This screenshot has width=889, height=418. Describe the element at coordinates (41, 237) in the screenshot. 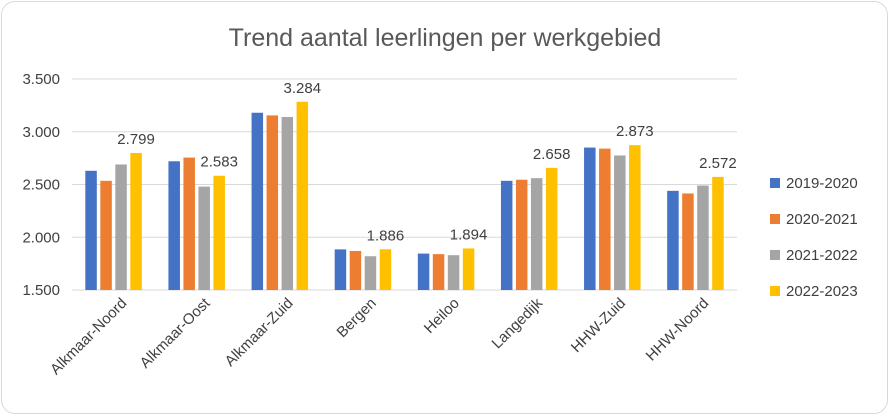

I see `y-tick-label: 2.000` at that location.